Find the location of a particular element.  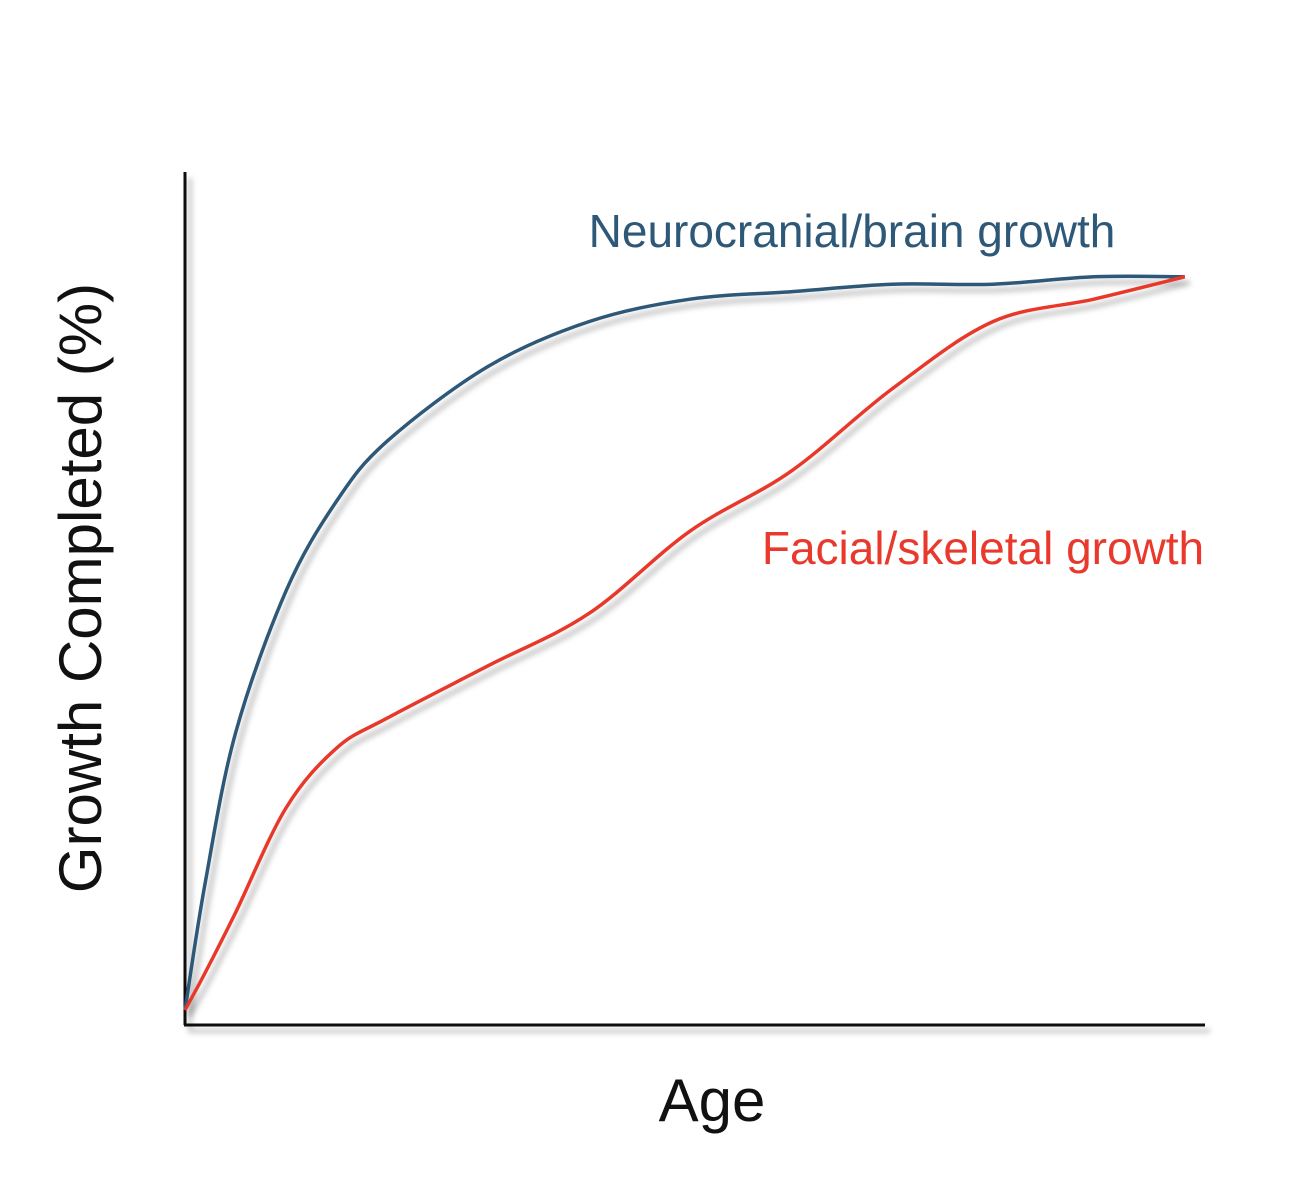

series-label: Neurocranial/brain growth is located at coordinates (852, 231).